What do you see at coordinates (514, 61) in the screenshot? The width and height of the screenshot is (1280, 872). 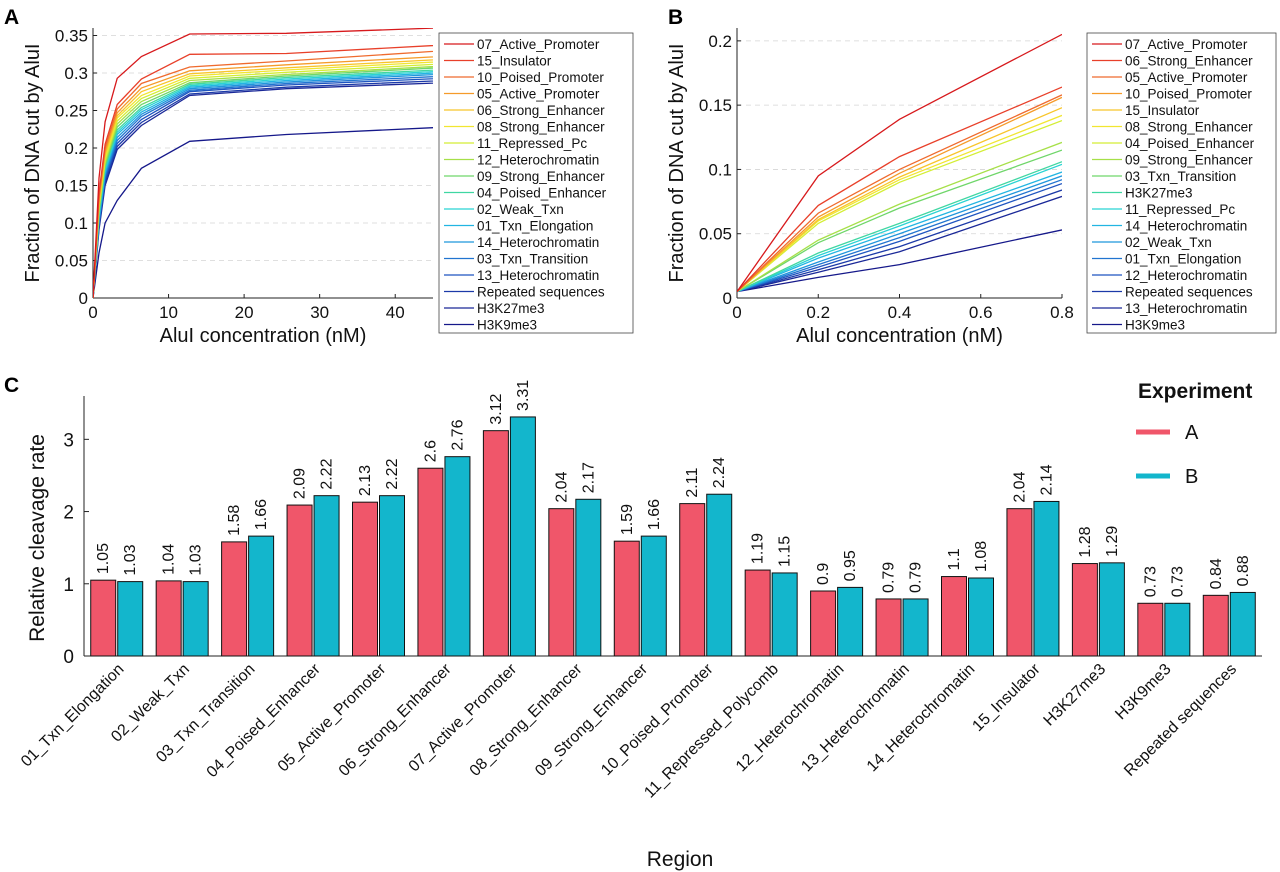 I see `chart-a-legend-label: 15_Insulator` at bounding box center [514, 61].